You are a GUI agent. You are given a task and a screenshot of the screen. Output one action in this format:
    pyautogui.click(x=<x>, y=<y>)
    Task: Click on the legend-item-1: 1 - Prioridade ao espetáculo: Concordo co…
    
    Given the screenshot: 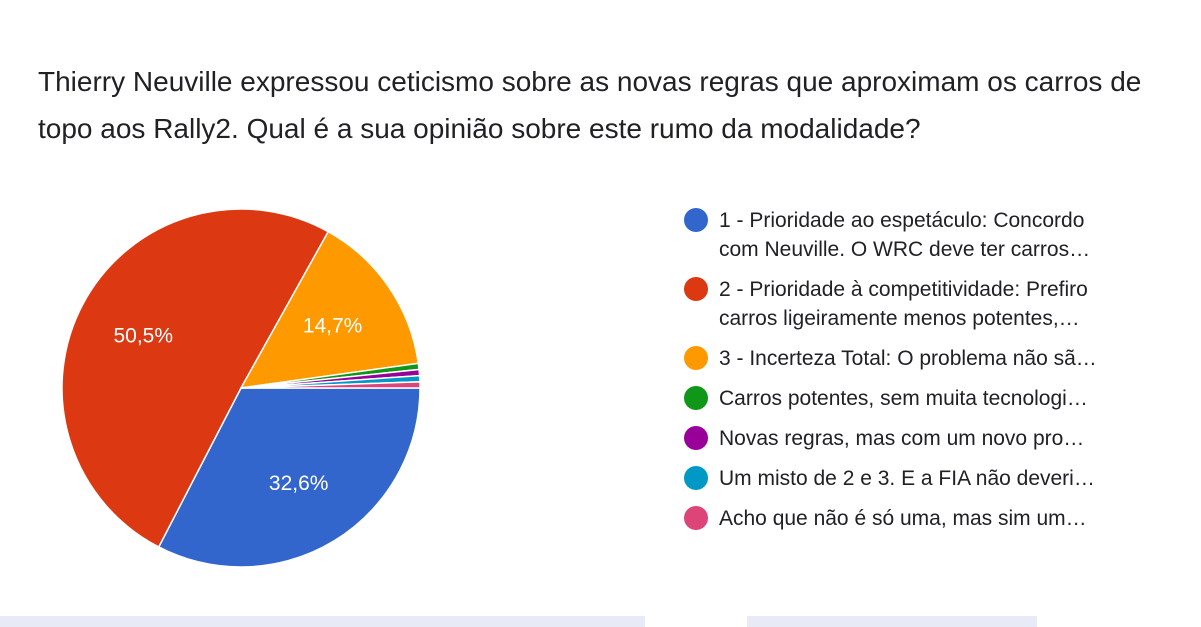 What is the action you would take?
    pyautogui.click(x=924, y=235)
    